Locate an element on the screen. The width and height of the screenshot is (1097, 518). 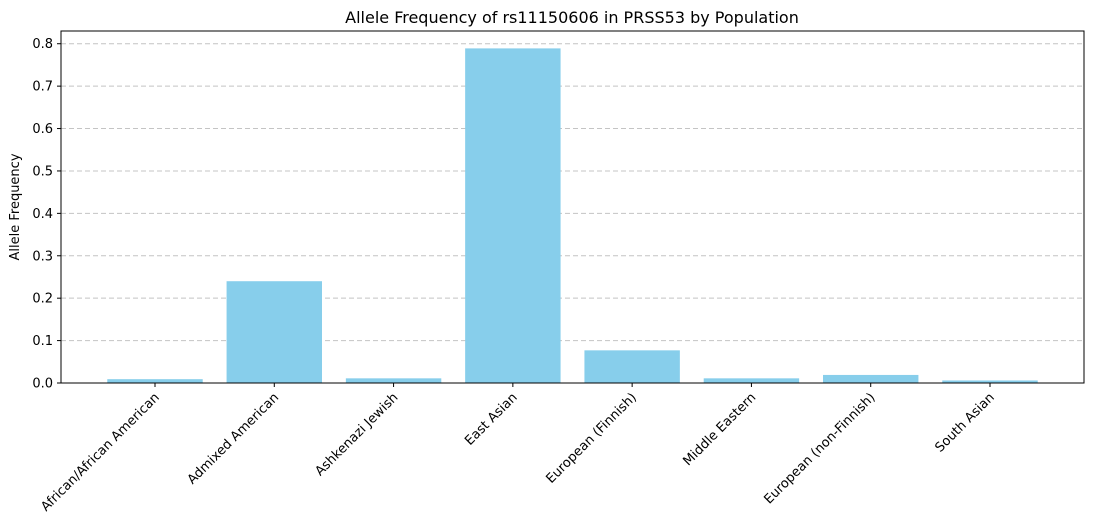
y-tick-label: 0.5 is located at coordinates (42, 171).